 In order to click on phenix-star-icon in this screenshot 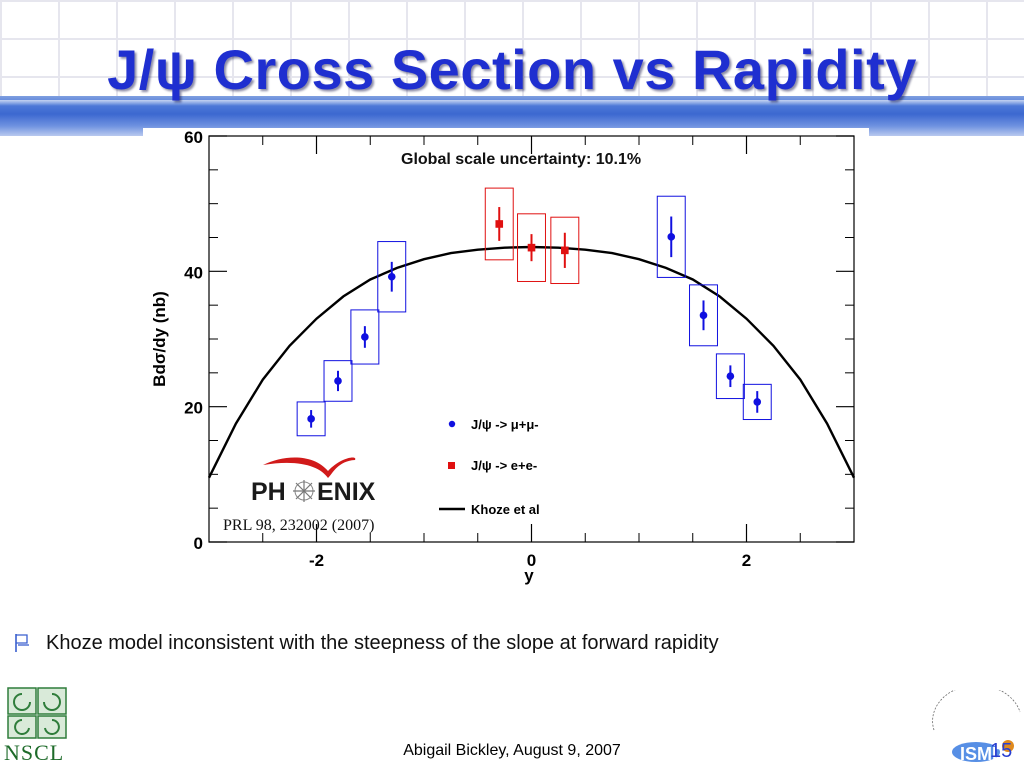, I will do `click(304, 491)`.